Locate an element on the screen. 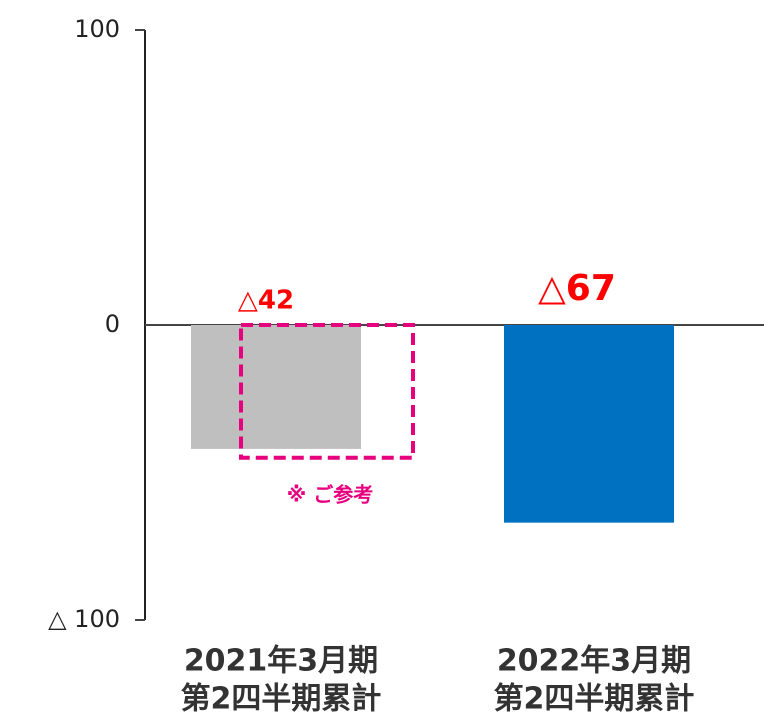 The height and width of the screenshot is (722, 764). reference-box is located at coordinates (327, 391).